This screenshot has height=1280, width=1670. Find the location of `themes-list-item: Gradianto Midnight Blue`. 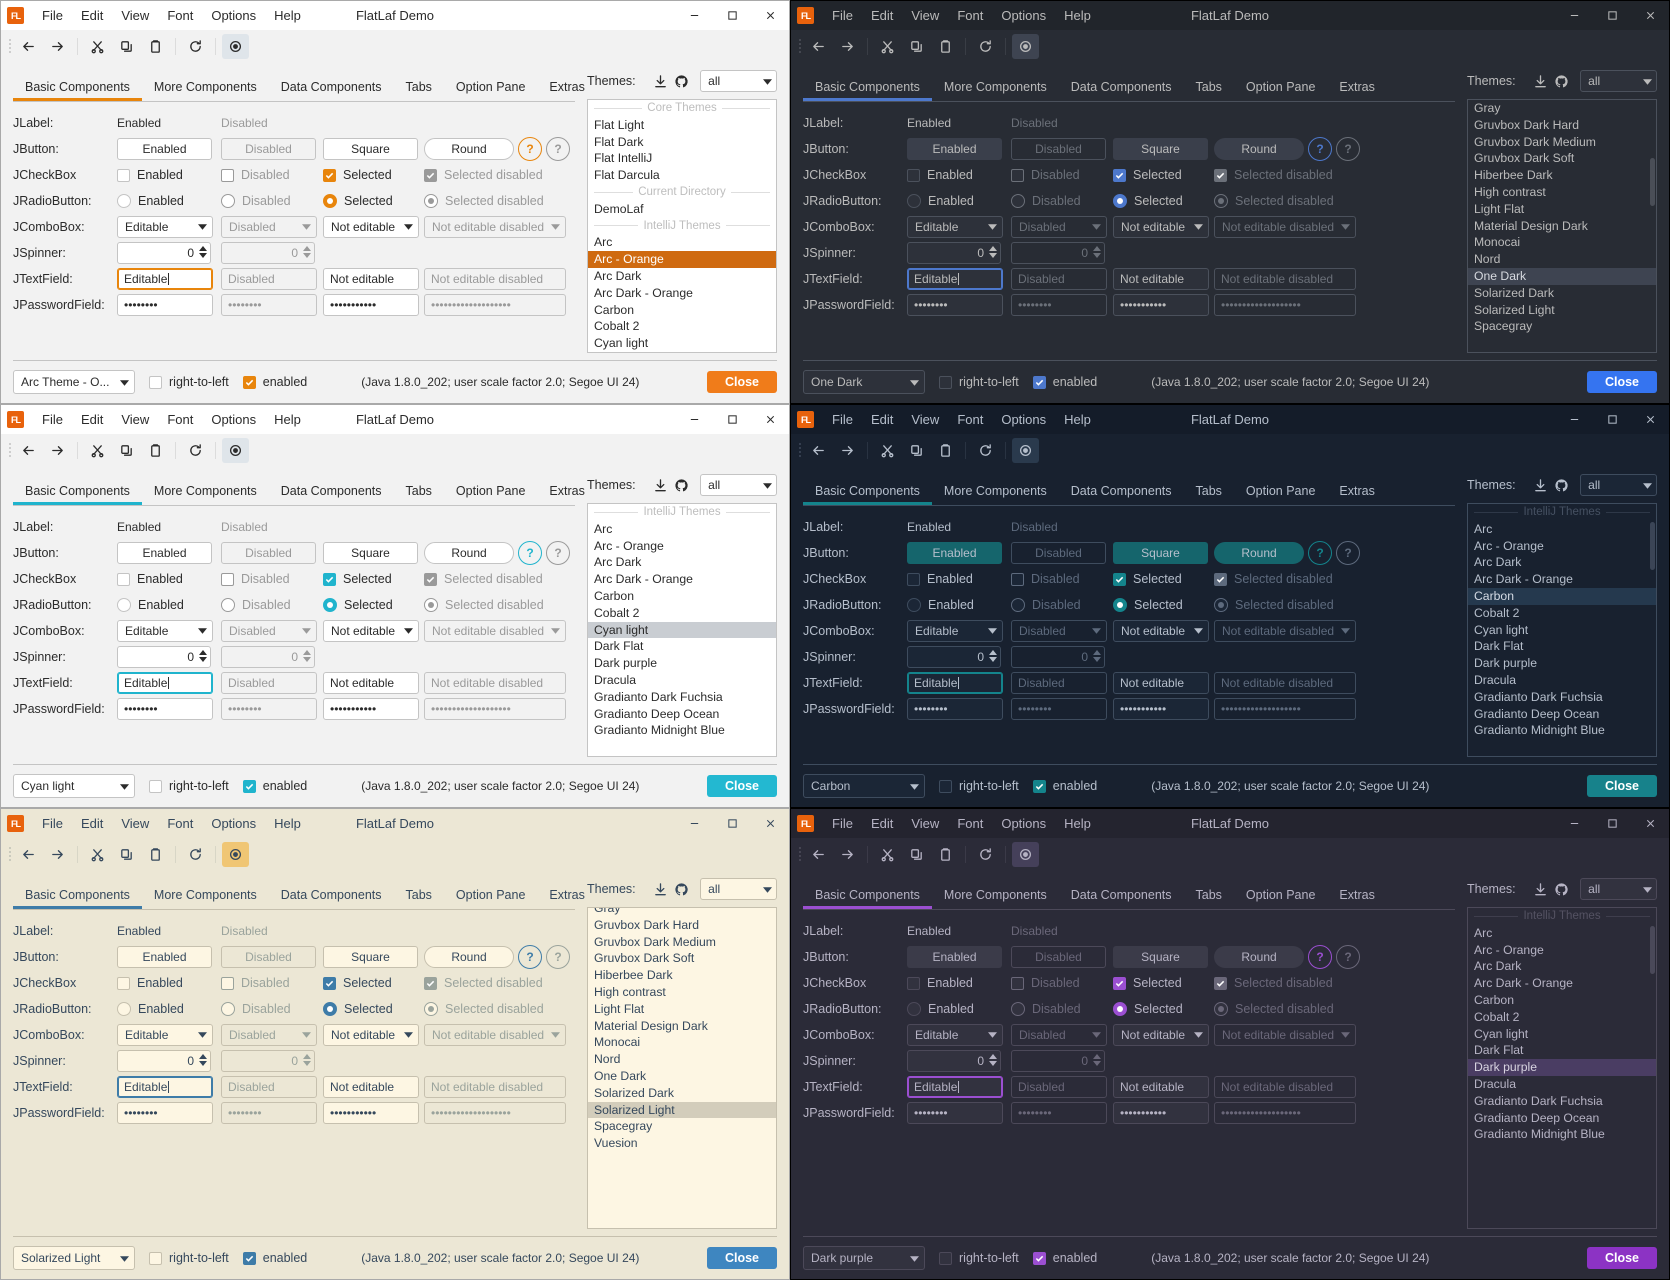

themes-list-item: Gradianto Midnight Blue is located at coordinates (1539, 1134).